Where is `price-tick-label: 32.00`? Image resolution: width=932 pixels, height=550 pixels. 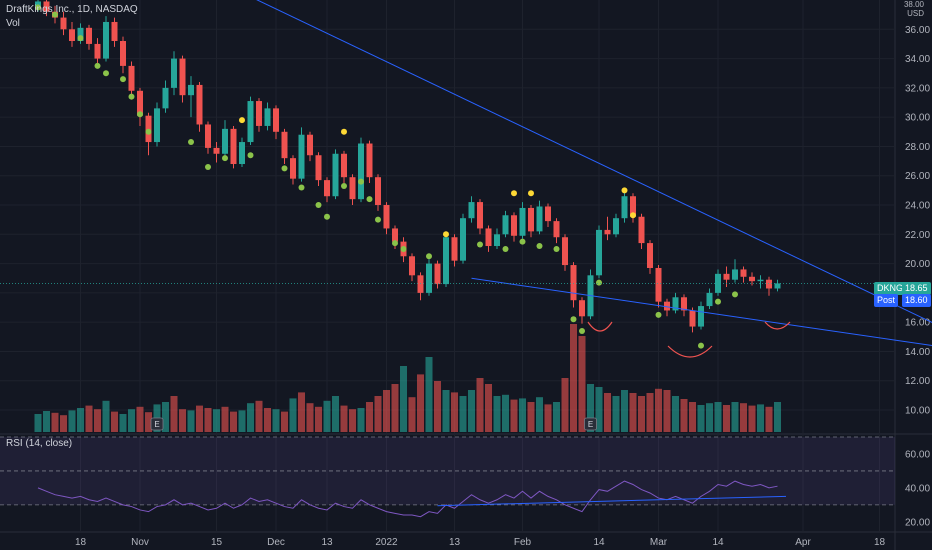 price-tick-label: 32.00 is located at coordinates (917, 88).